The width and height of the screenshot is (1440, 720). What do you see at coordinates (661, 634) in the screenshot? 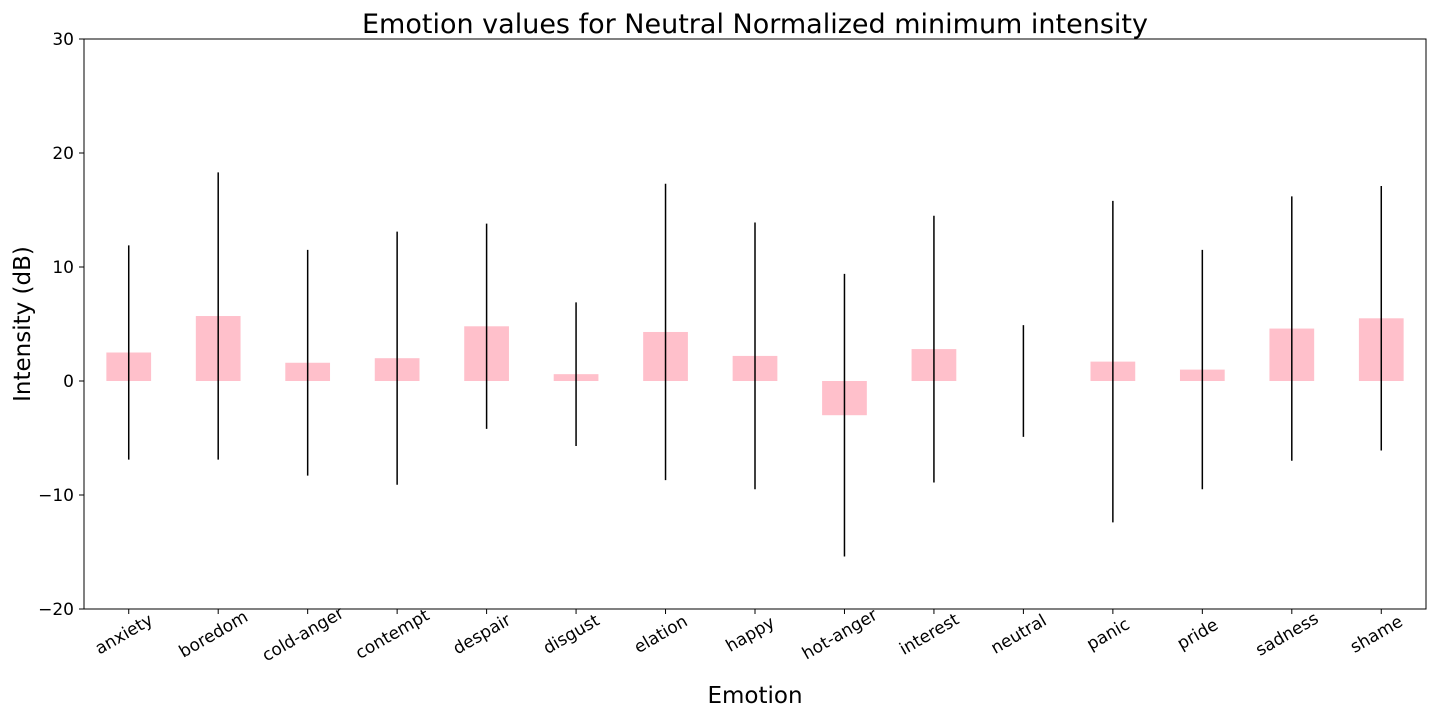
I see `x-tick-label: elation` at bounding box center [661, 634].